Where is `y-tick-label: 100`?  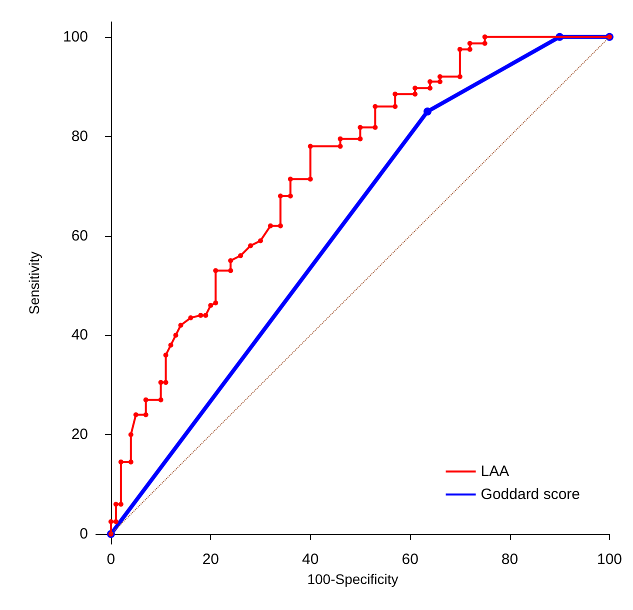
y-tick-label: 100 is located at coordinates (75, 37).